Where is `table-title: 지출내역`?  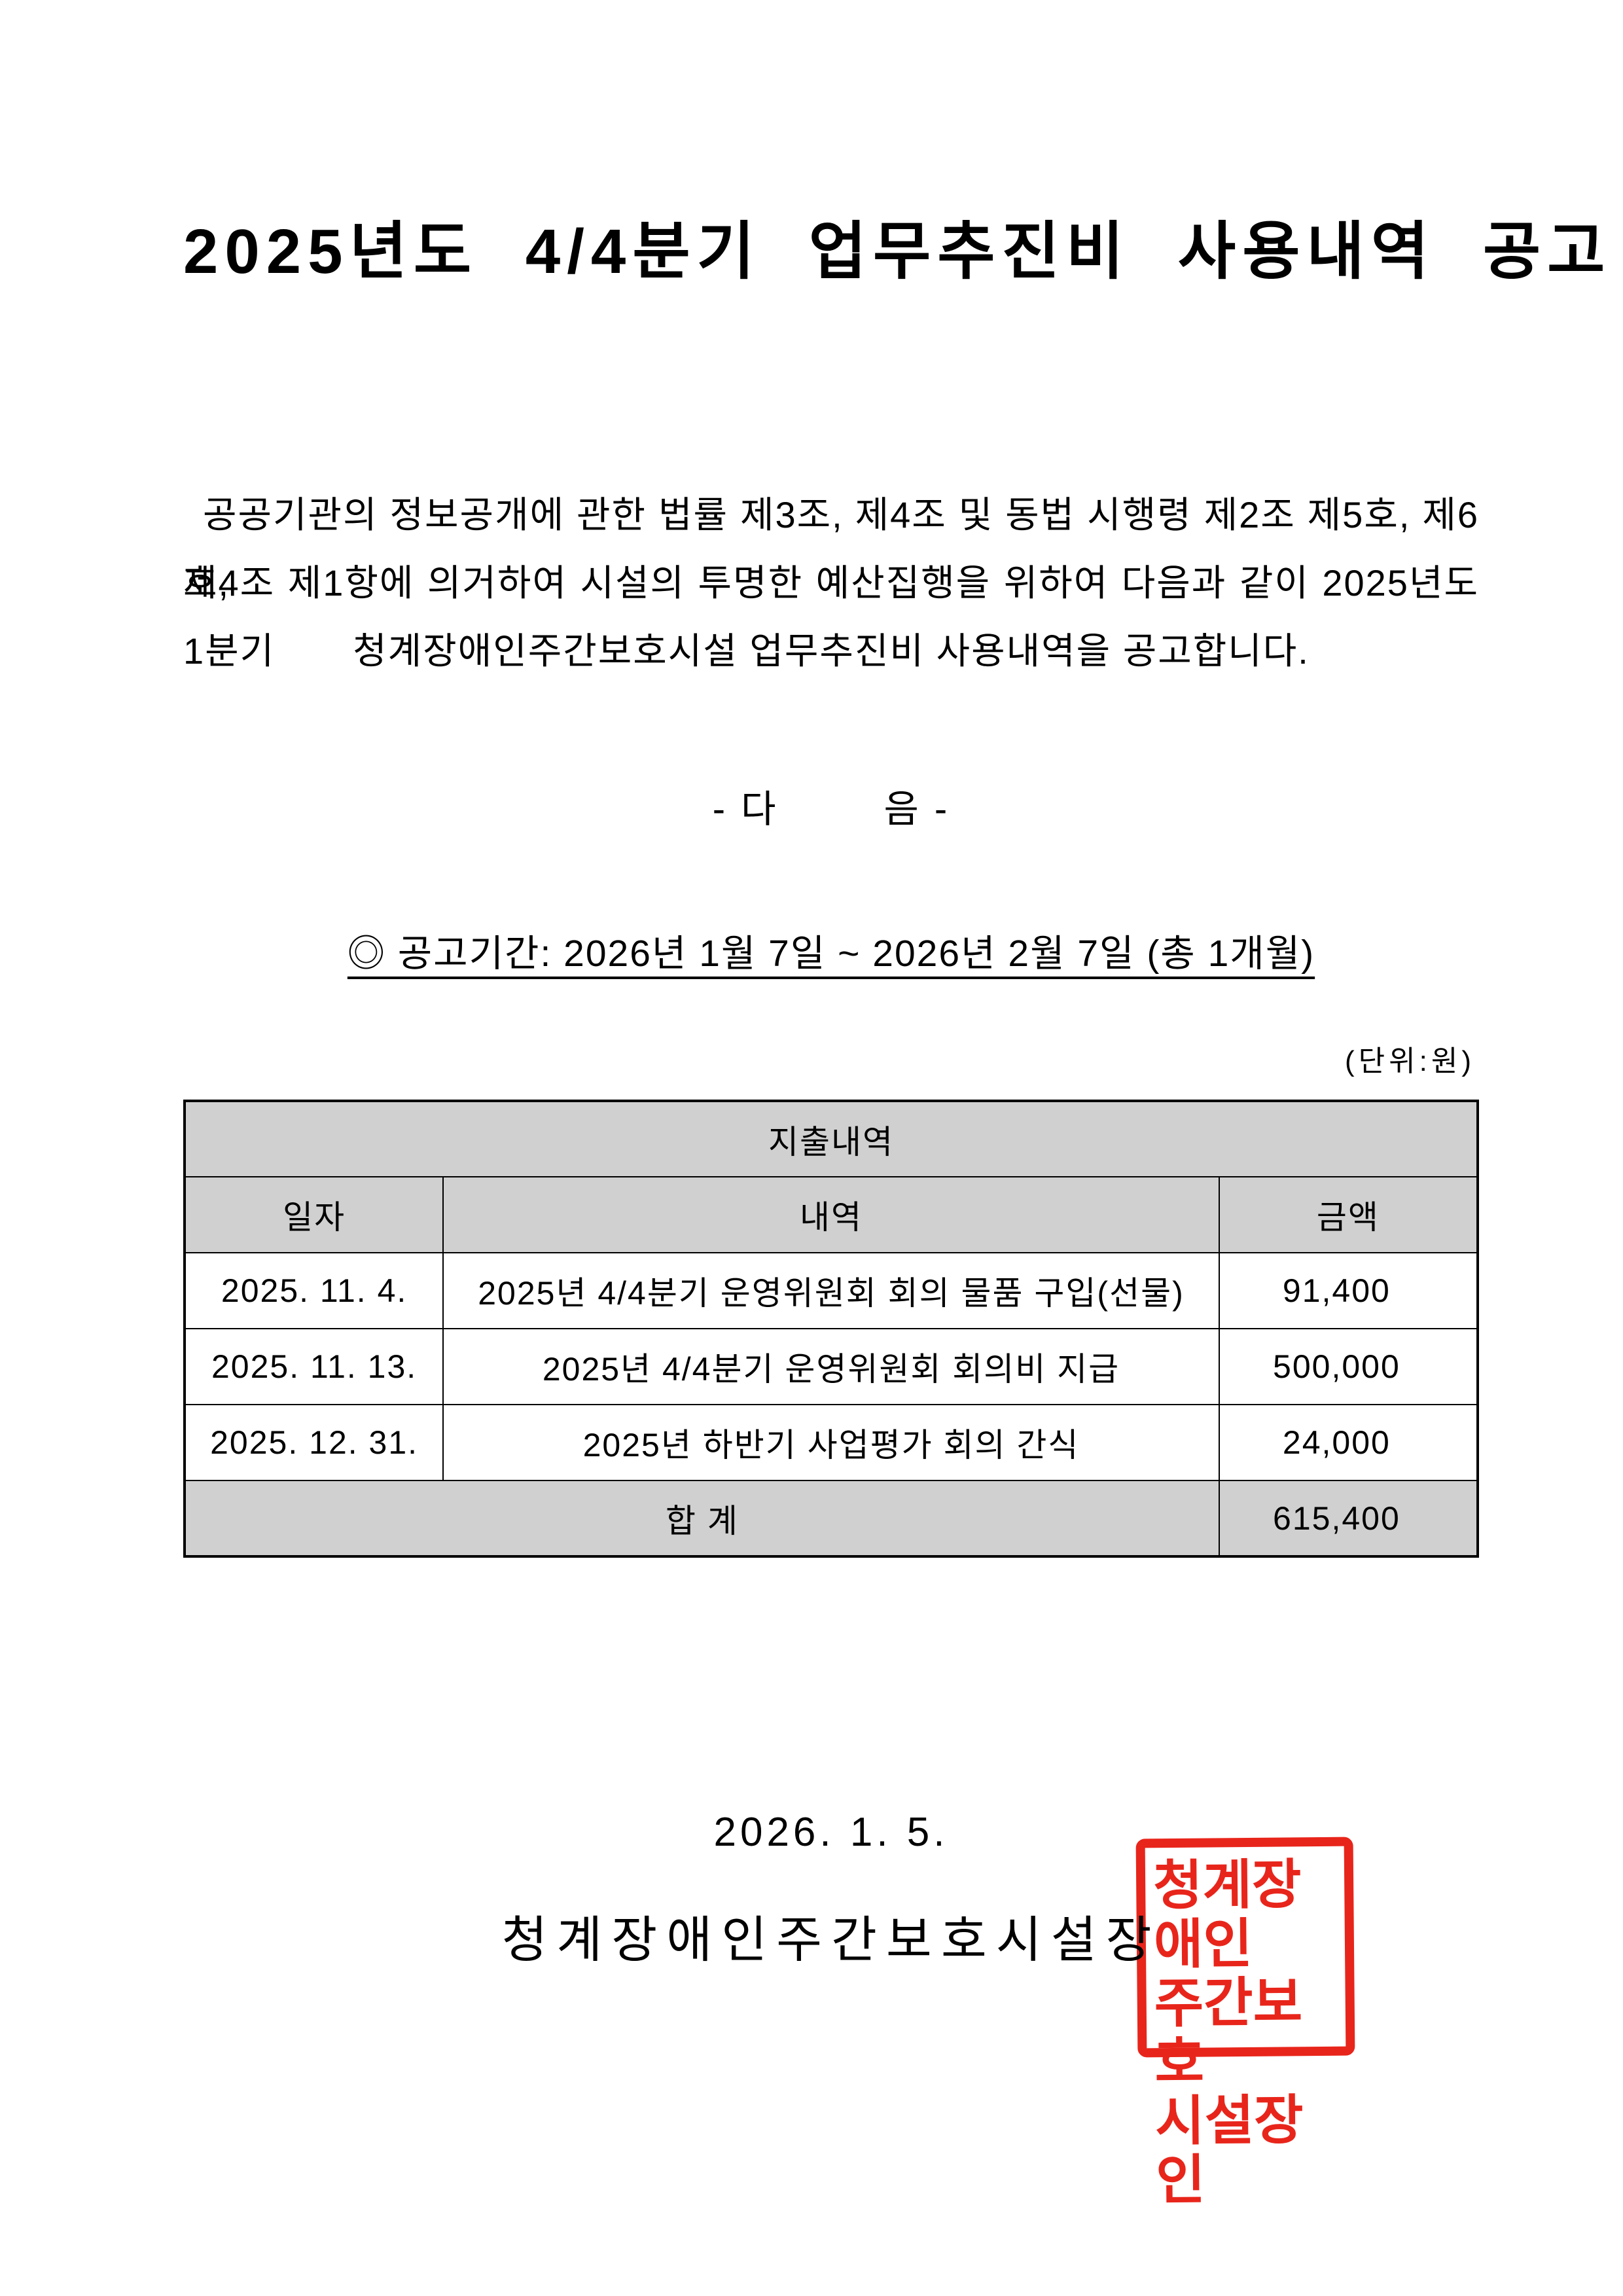 table-title: 지출내역 is located at coordinates (831, 1138).